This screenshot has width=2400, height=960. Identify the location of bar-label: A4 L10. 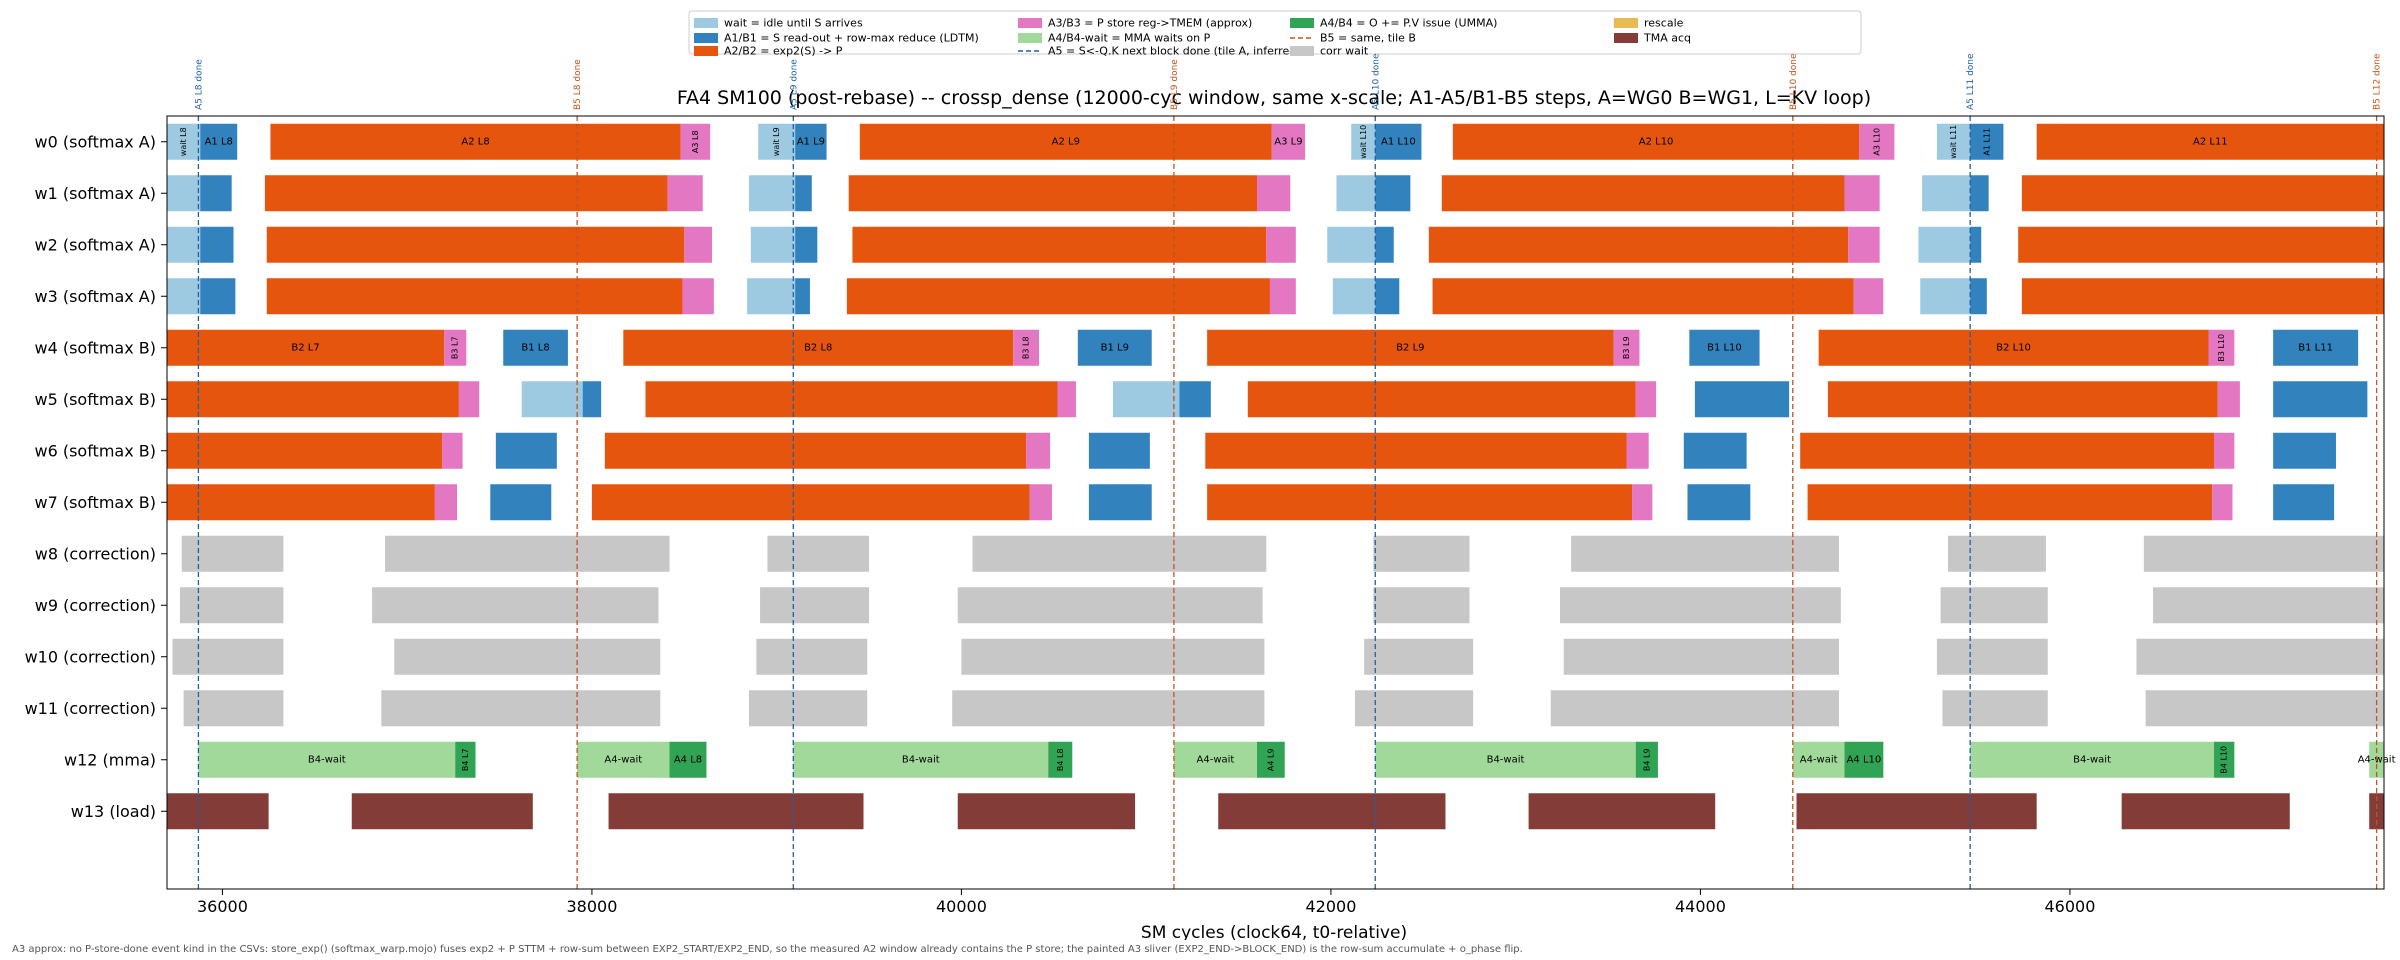
(1864, 759).